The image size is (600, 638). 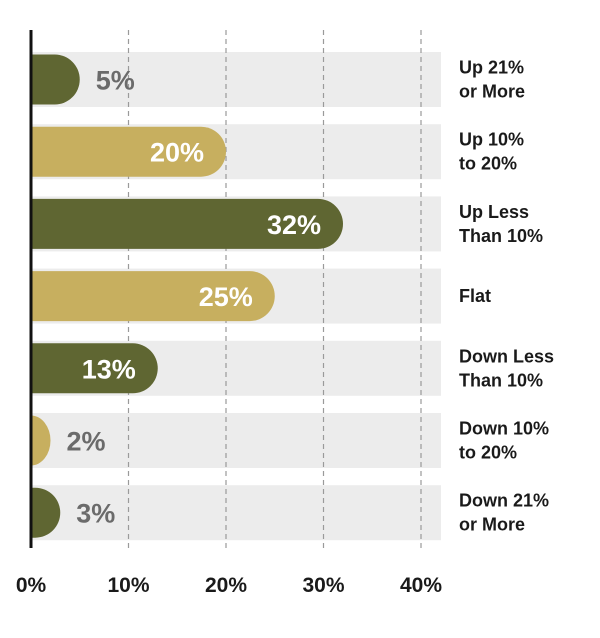 What do you see at coordinates (475, 296) in the screenshot?
I see `category-label: Flat` at bounding box center [475, 296].